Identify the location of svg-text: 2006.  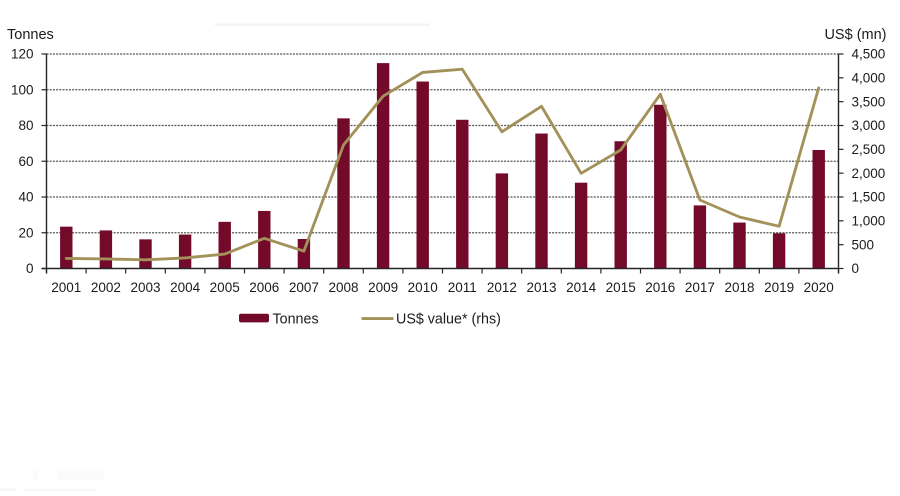
(264, 287).